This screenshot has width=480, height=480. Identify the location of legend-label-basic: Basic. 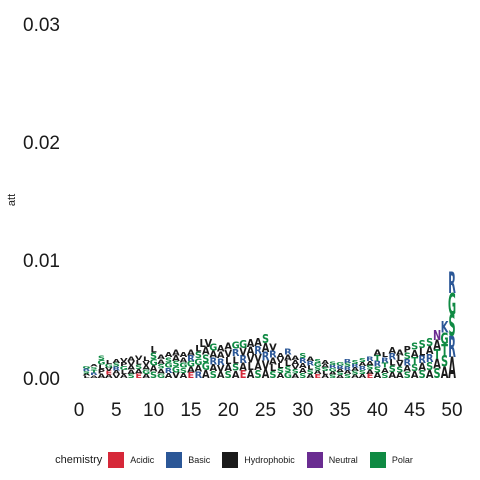
(199, 460).